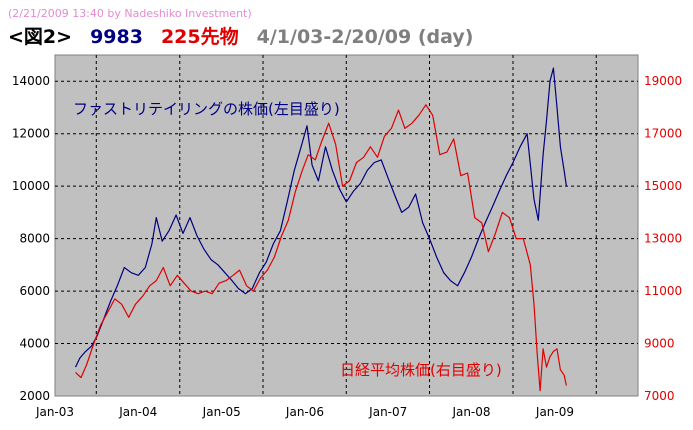 Image resolution: width=693 pixels, height=430 pixels. What do you see at coordinates (31, 186) in the screenshot?
I see `y-left-tick-label: 10000` at bounding box center [31, 186].